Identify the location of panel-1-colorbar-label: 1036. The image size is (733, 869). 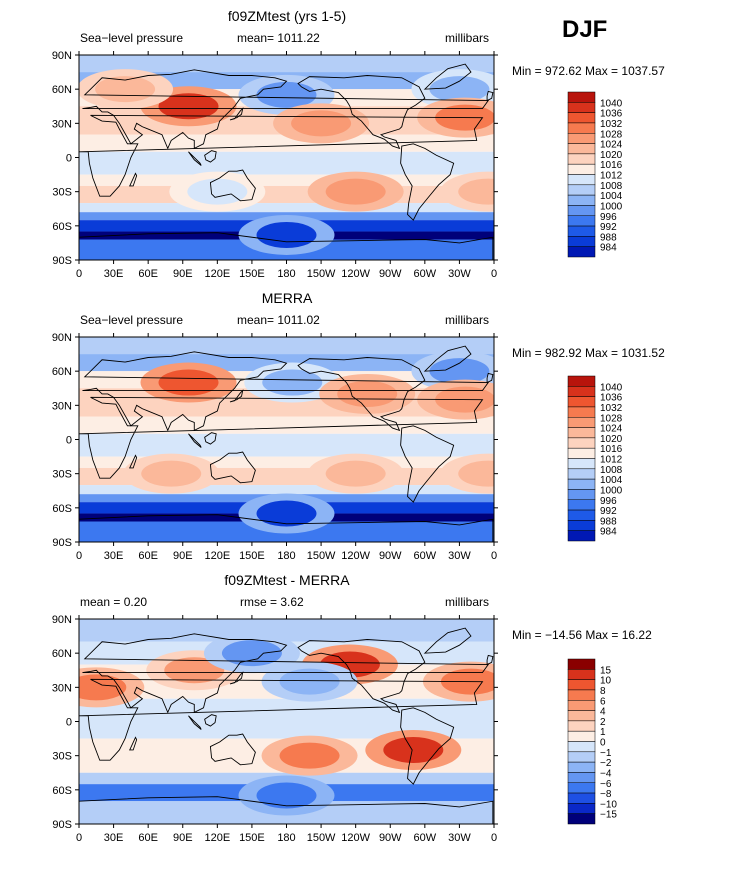
(611, 114).